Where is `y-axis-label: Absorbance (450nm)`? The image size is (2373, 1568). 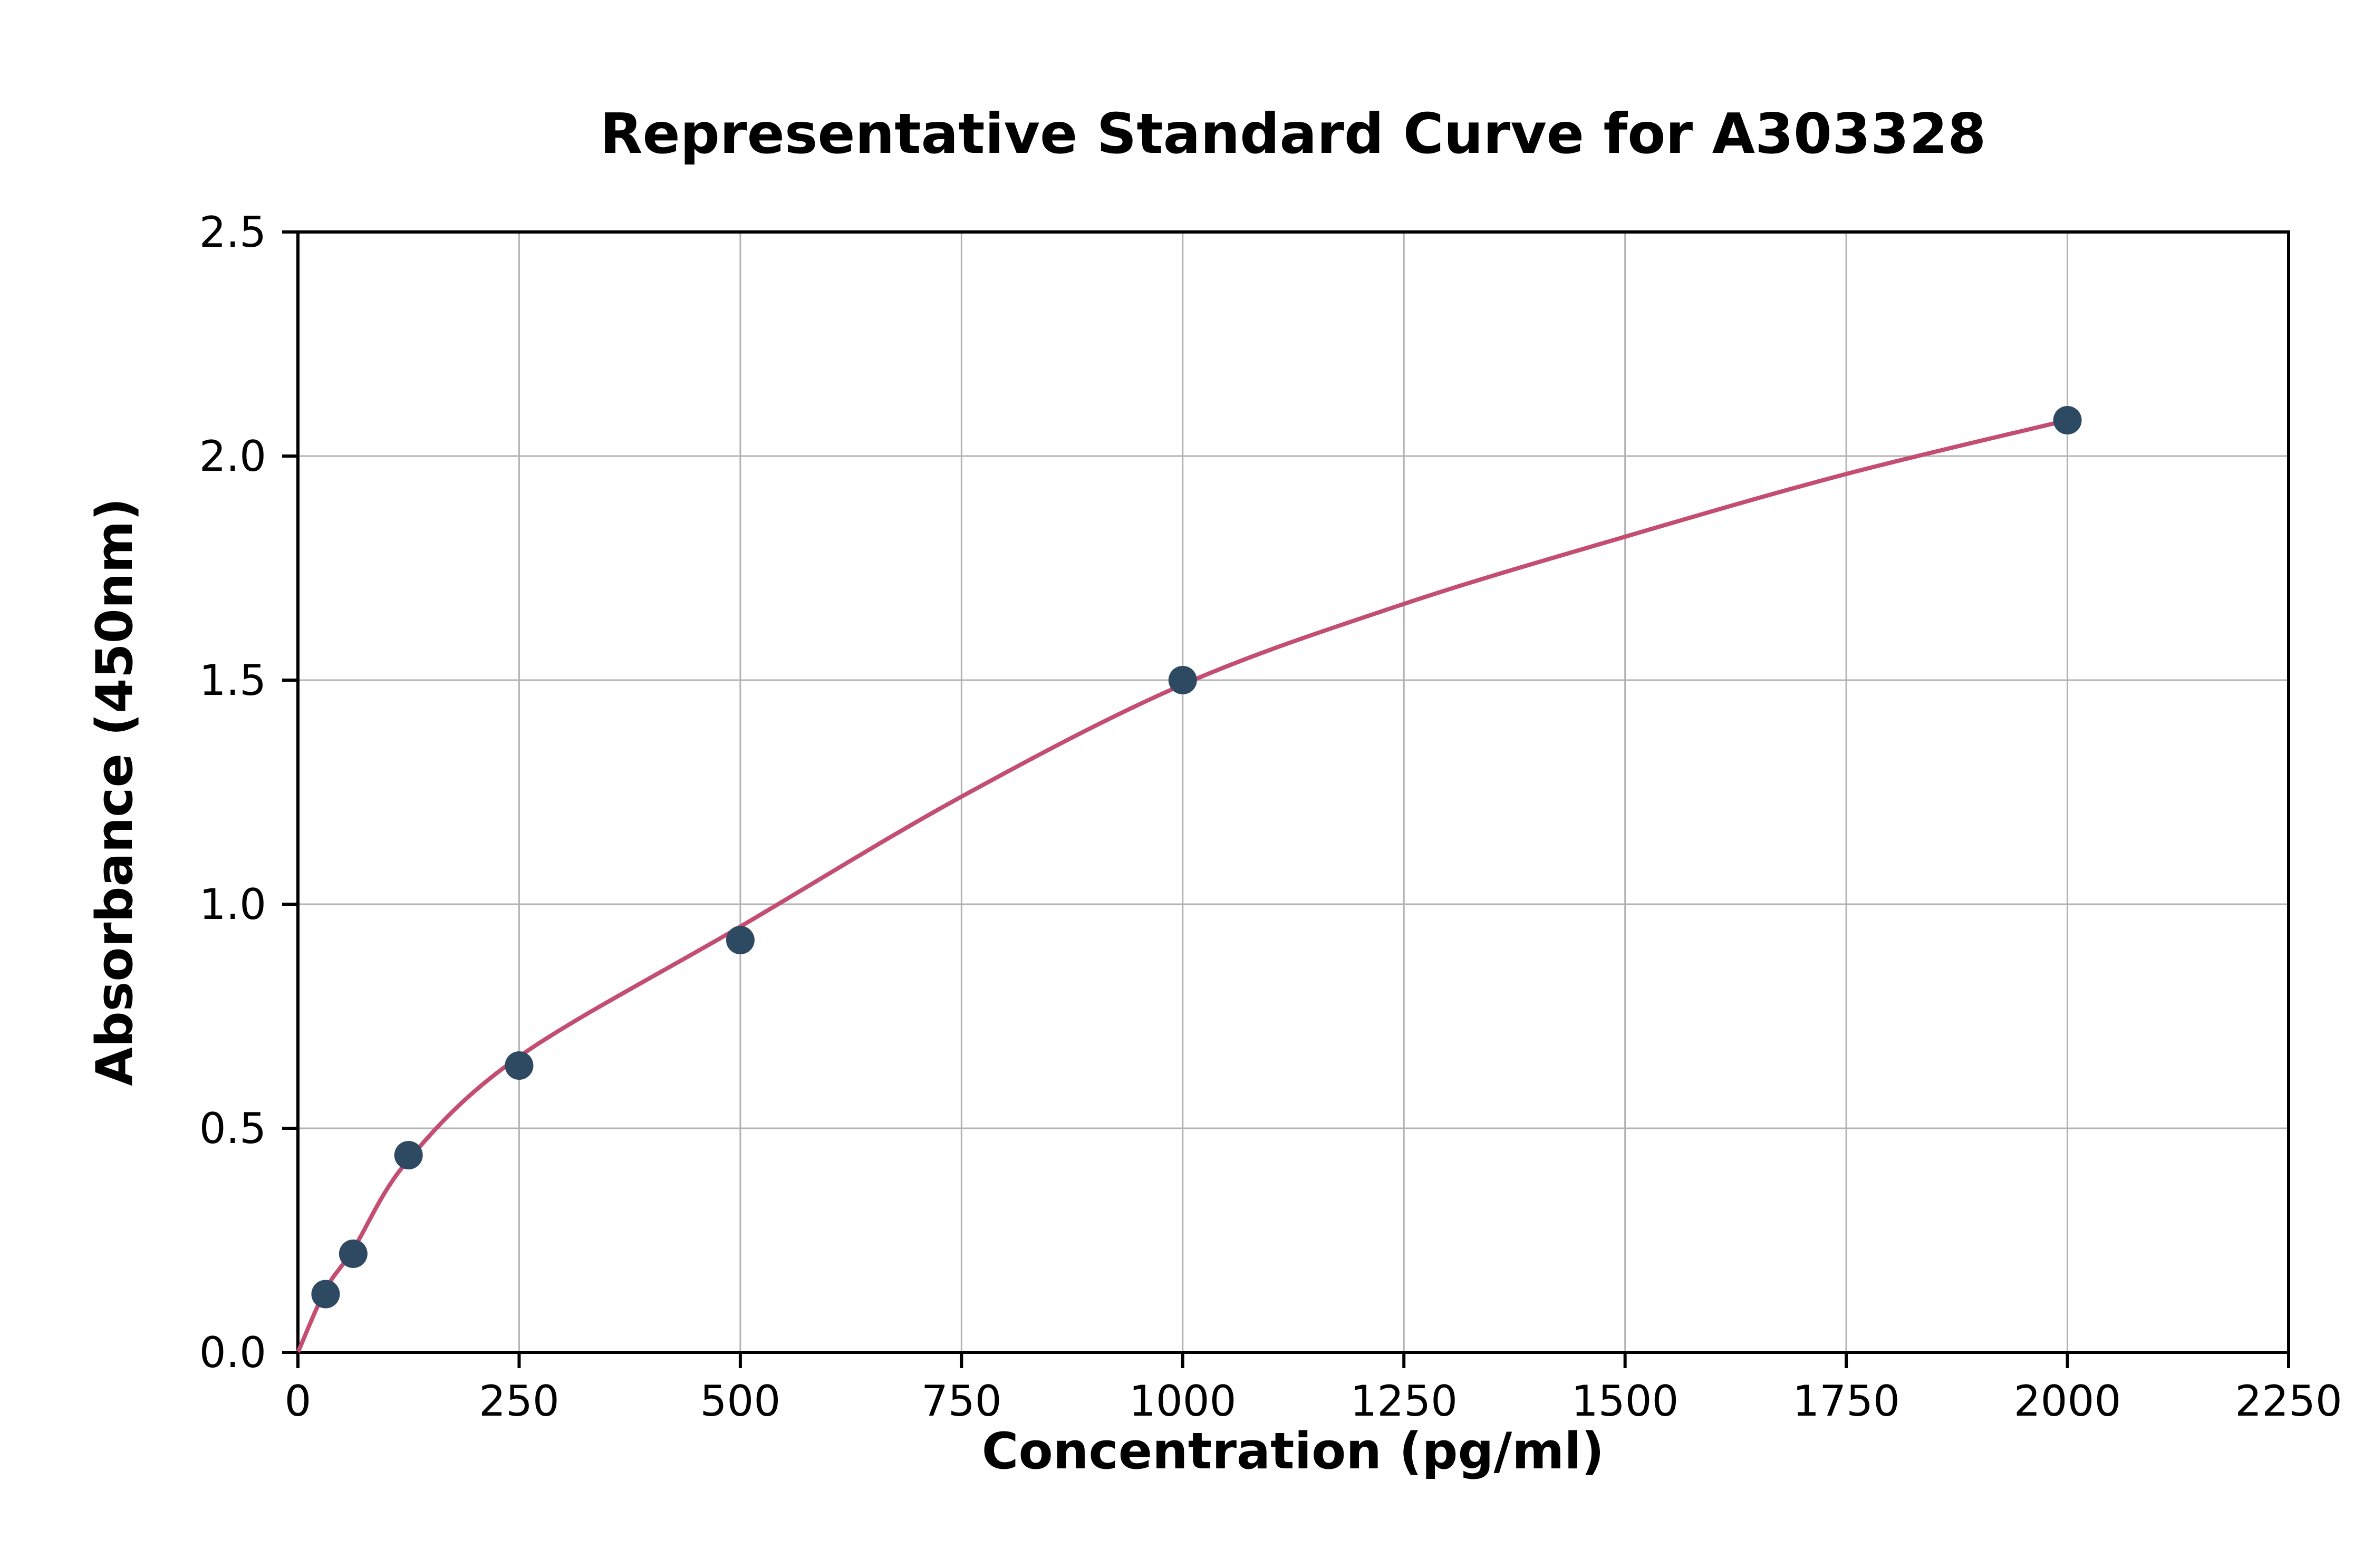
y-axis-label: Absorbance (450nm) is located at coordinates (115, 792).